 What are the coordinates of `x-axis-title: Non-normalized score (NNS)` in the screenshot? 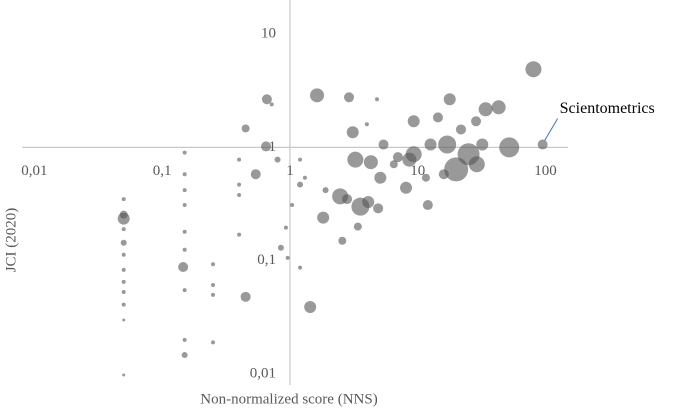 It's located at (288, 399).